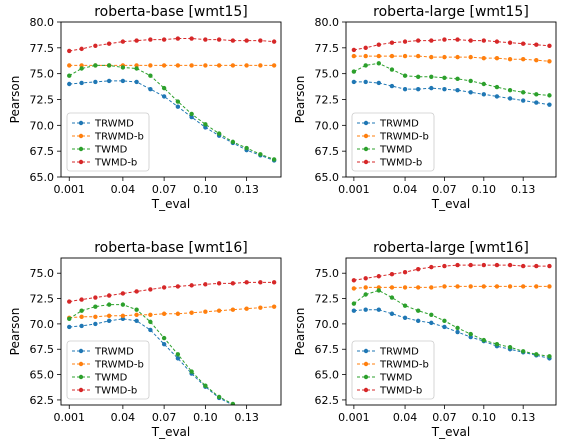 The image size is (562, 446). What do you see at coordinates (172, 99) in the screenshot?
I see `plot-area` at bounding box center [172, 99].